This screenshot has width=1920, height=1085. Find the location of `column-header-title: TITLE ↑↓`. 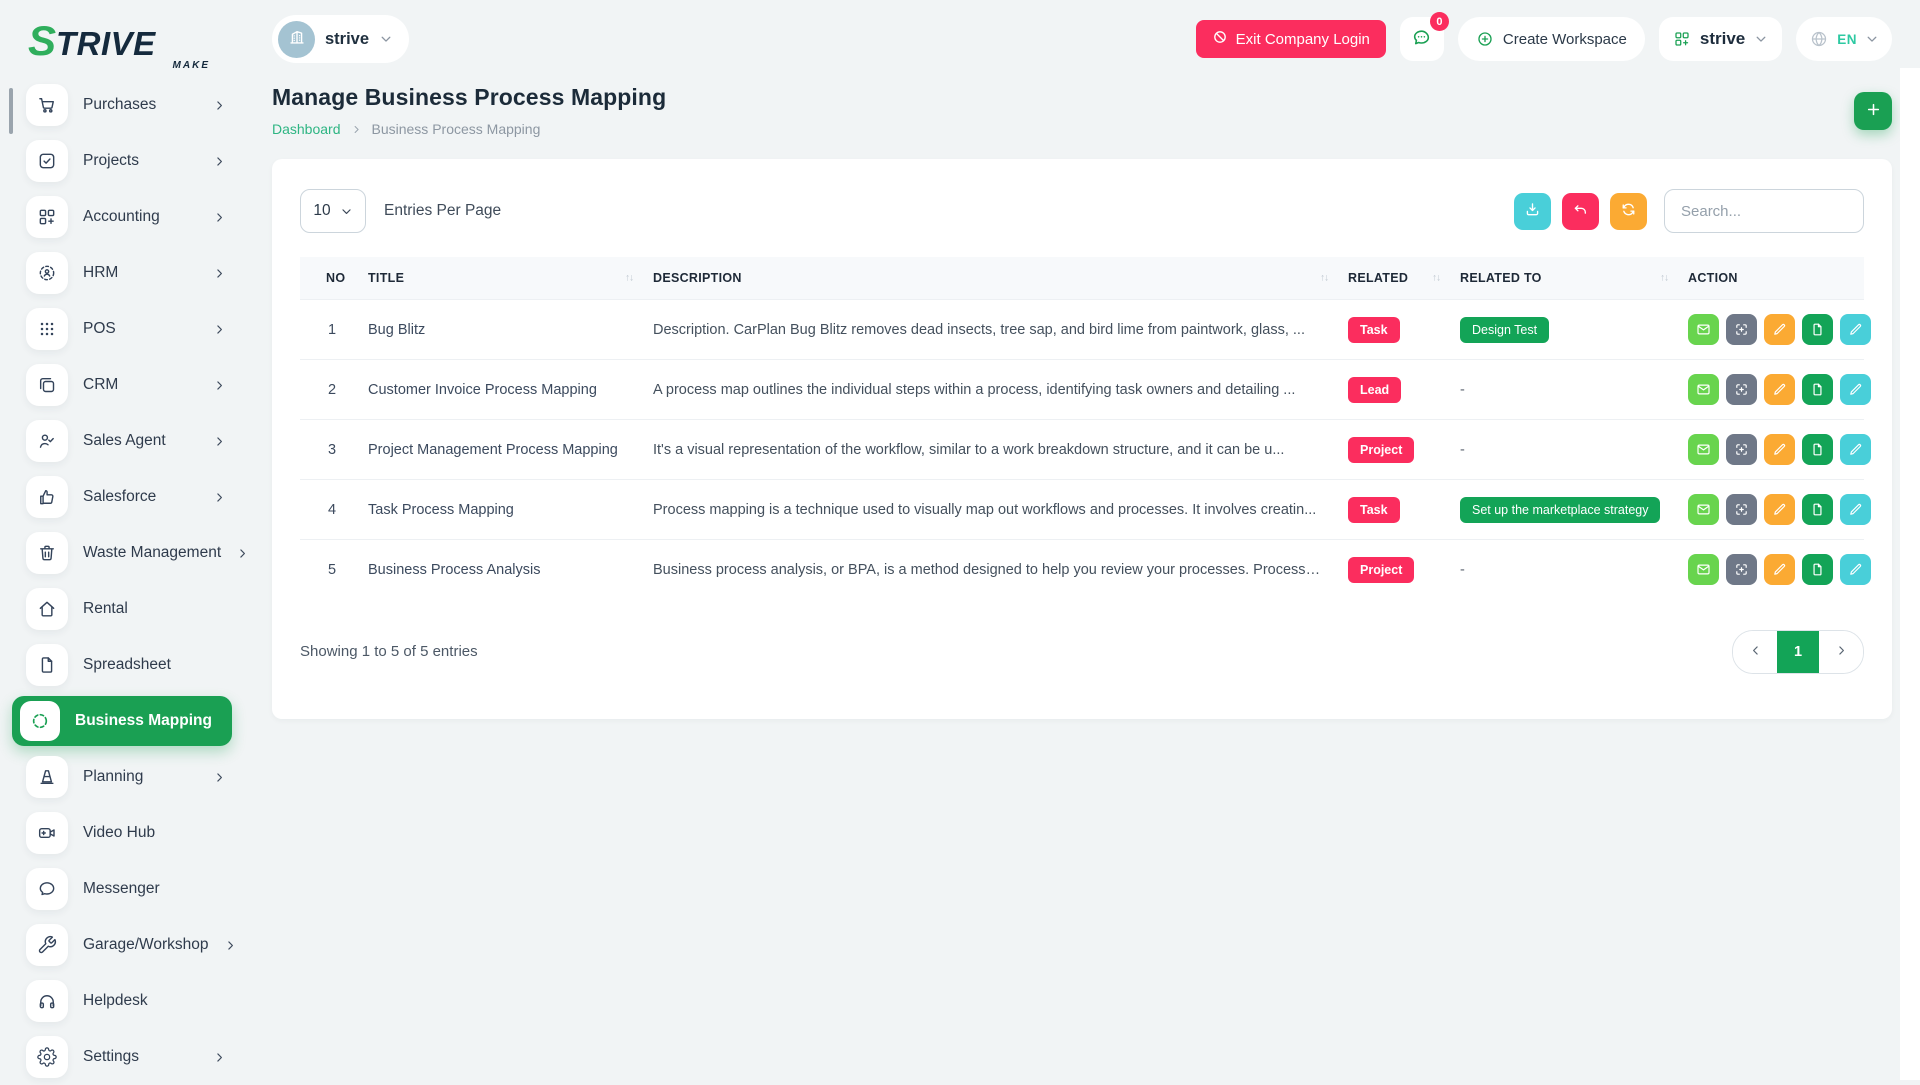

column-header-title: TITLE ↑↓ is located at coordinates (501, 278).